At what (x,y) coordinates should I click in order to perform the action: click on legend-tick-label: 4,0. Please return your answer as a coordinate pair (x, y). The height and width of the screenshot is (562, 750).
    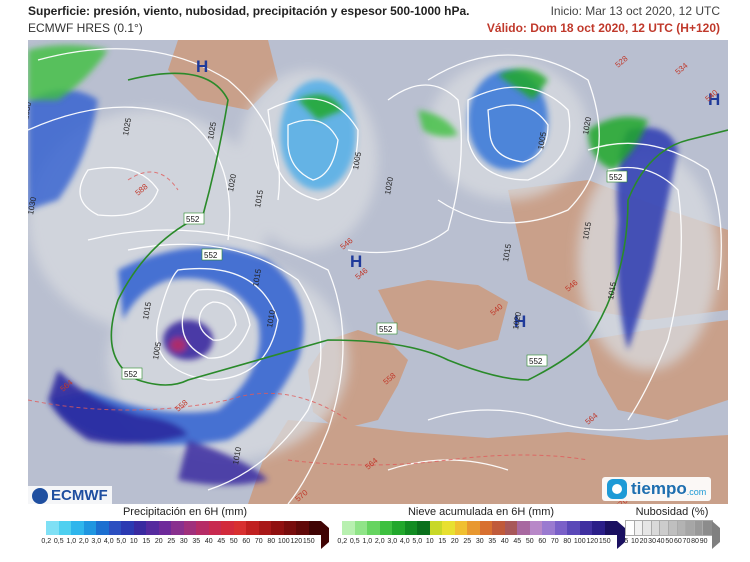
    Looking at the image, I should click on (108, 541).